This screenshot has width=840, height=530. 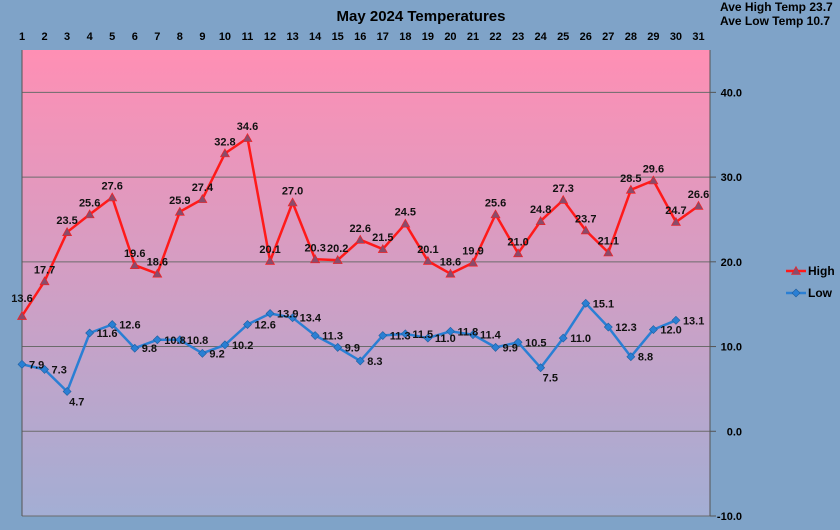 What do you see at coordinates (586, 37) in the screenshot?
I see `x-tick-label: 26` at bounding box center [586, 37].